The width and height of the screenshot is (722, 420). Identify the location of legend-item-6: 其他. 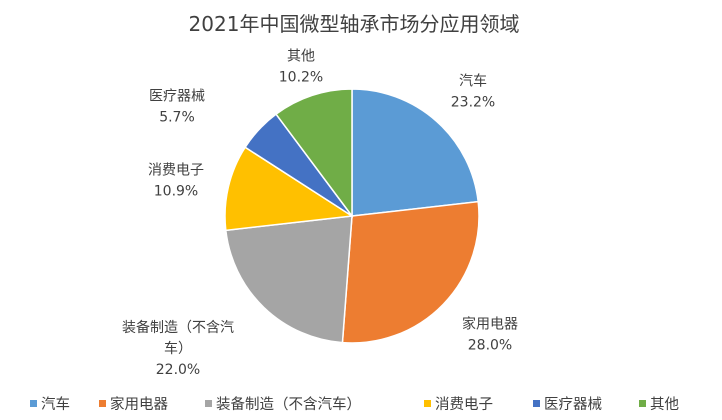
(659, 404).